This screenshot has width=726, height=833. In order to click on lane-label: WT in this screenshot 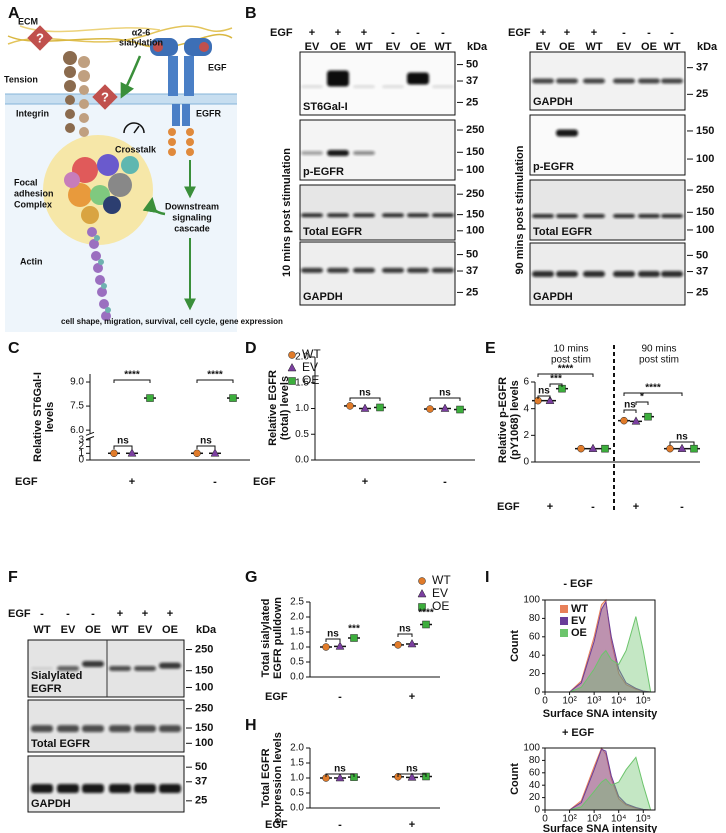, I will do `click(671, 47)`.